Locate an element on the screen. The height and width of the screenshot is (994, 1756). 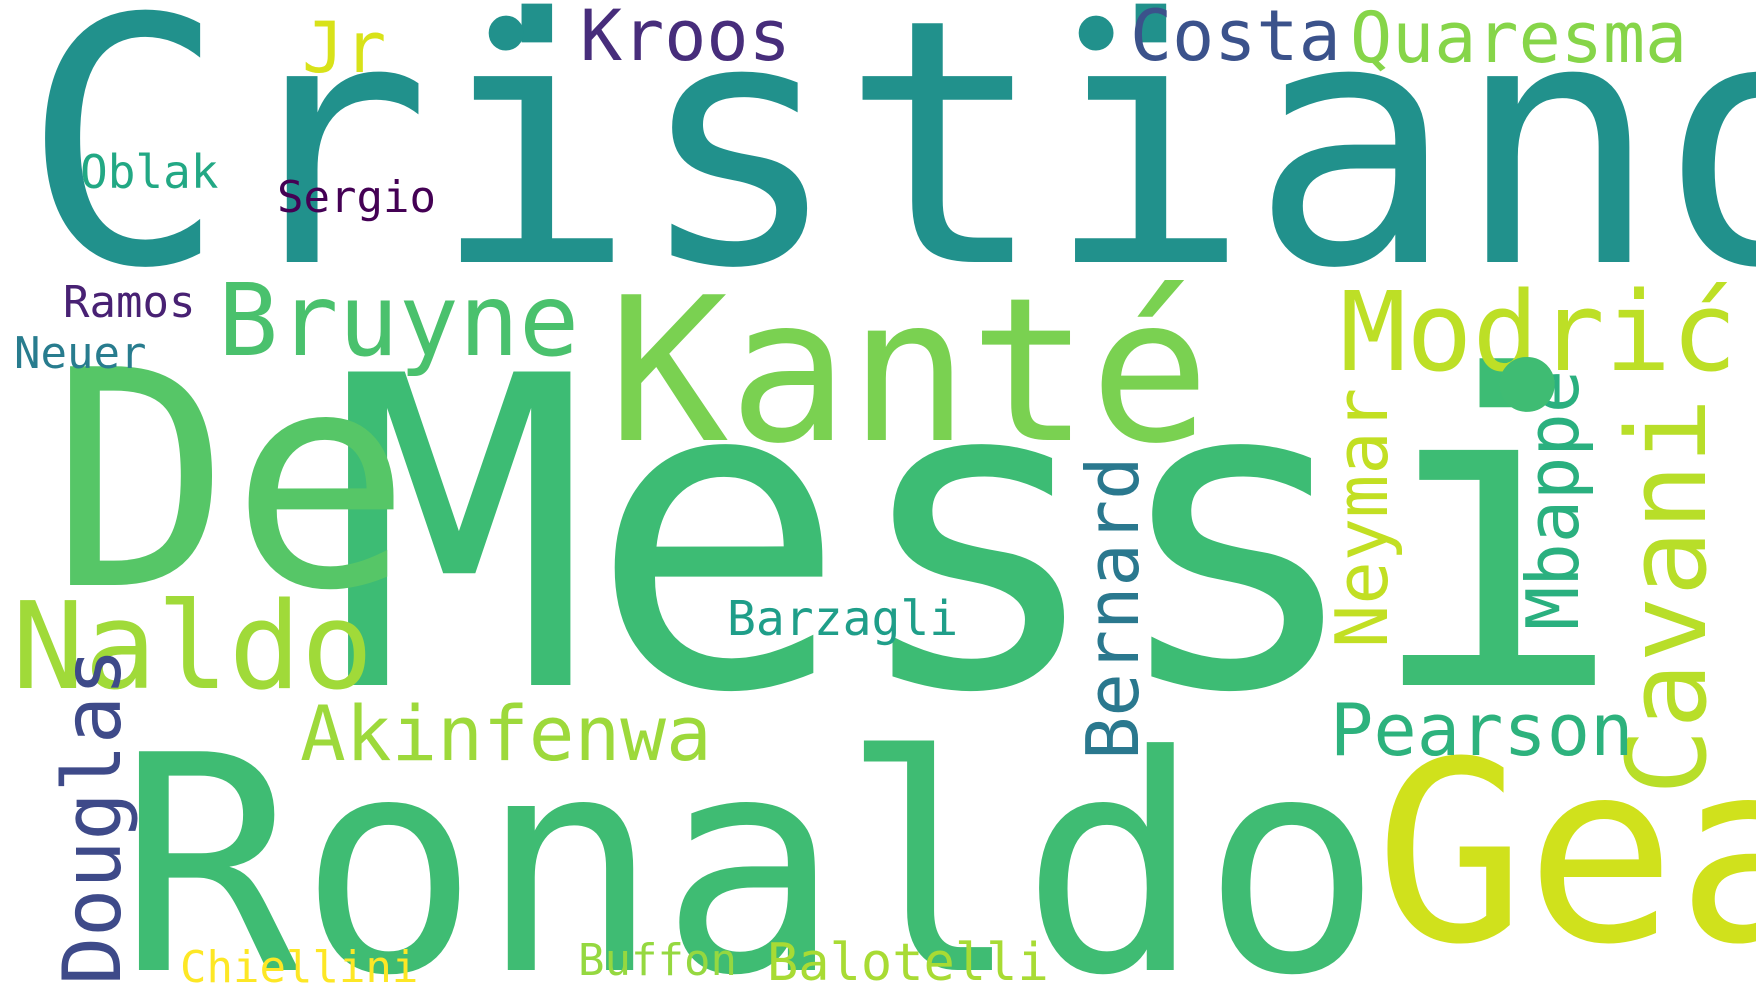
word-barzagli: Barzagli is located at coordinates (842, 619).